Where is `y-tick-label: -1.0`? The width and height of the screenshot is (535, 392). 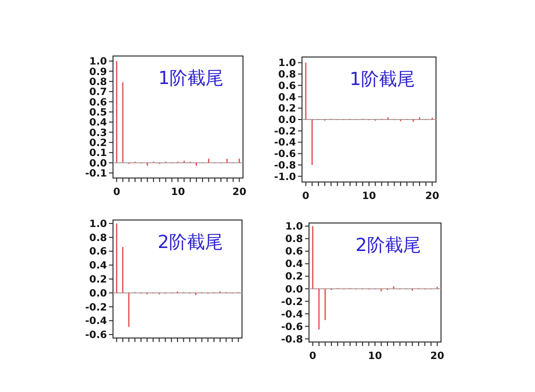 y-tick-label: -1.0 is located at coordinates (285, 177).